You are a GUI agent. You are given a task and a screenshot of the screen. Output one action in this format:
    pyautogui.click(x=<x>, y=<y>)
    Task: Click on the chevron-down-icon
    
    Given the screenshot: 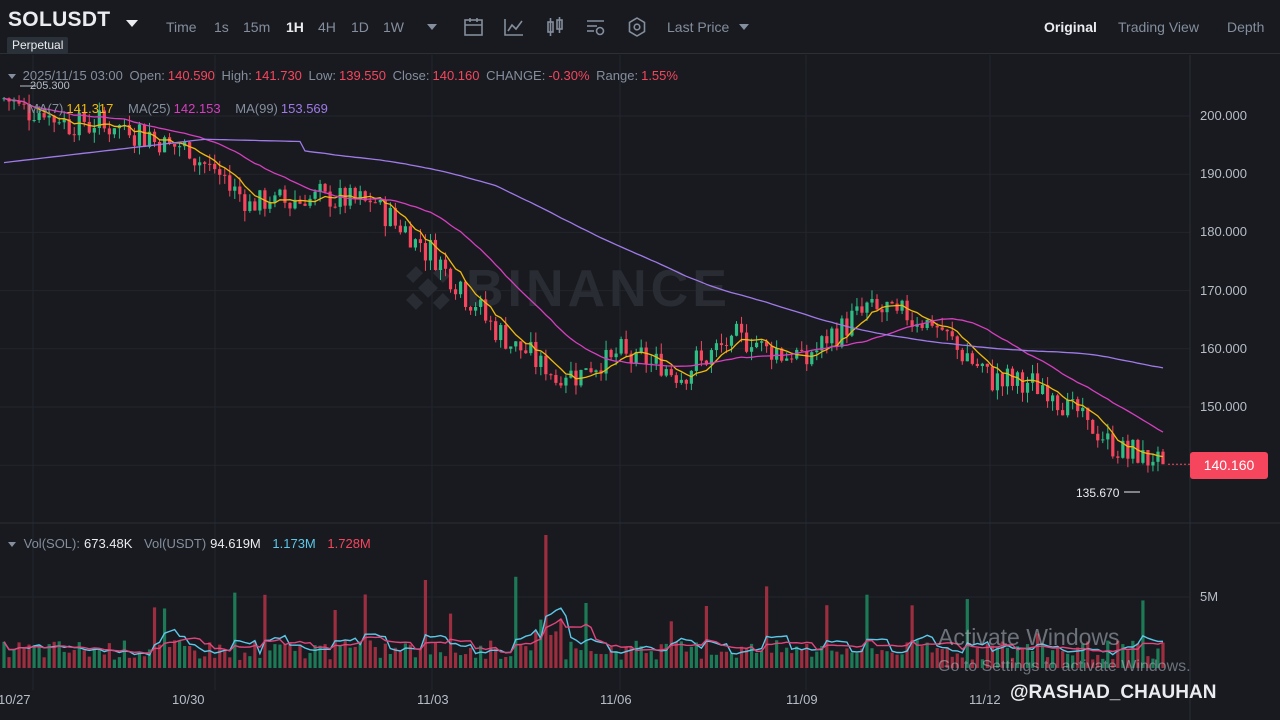 What is the action you would take?
    pyautogui.click(x=132, y=23)
    